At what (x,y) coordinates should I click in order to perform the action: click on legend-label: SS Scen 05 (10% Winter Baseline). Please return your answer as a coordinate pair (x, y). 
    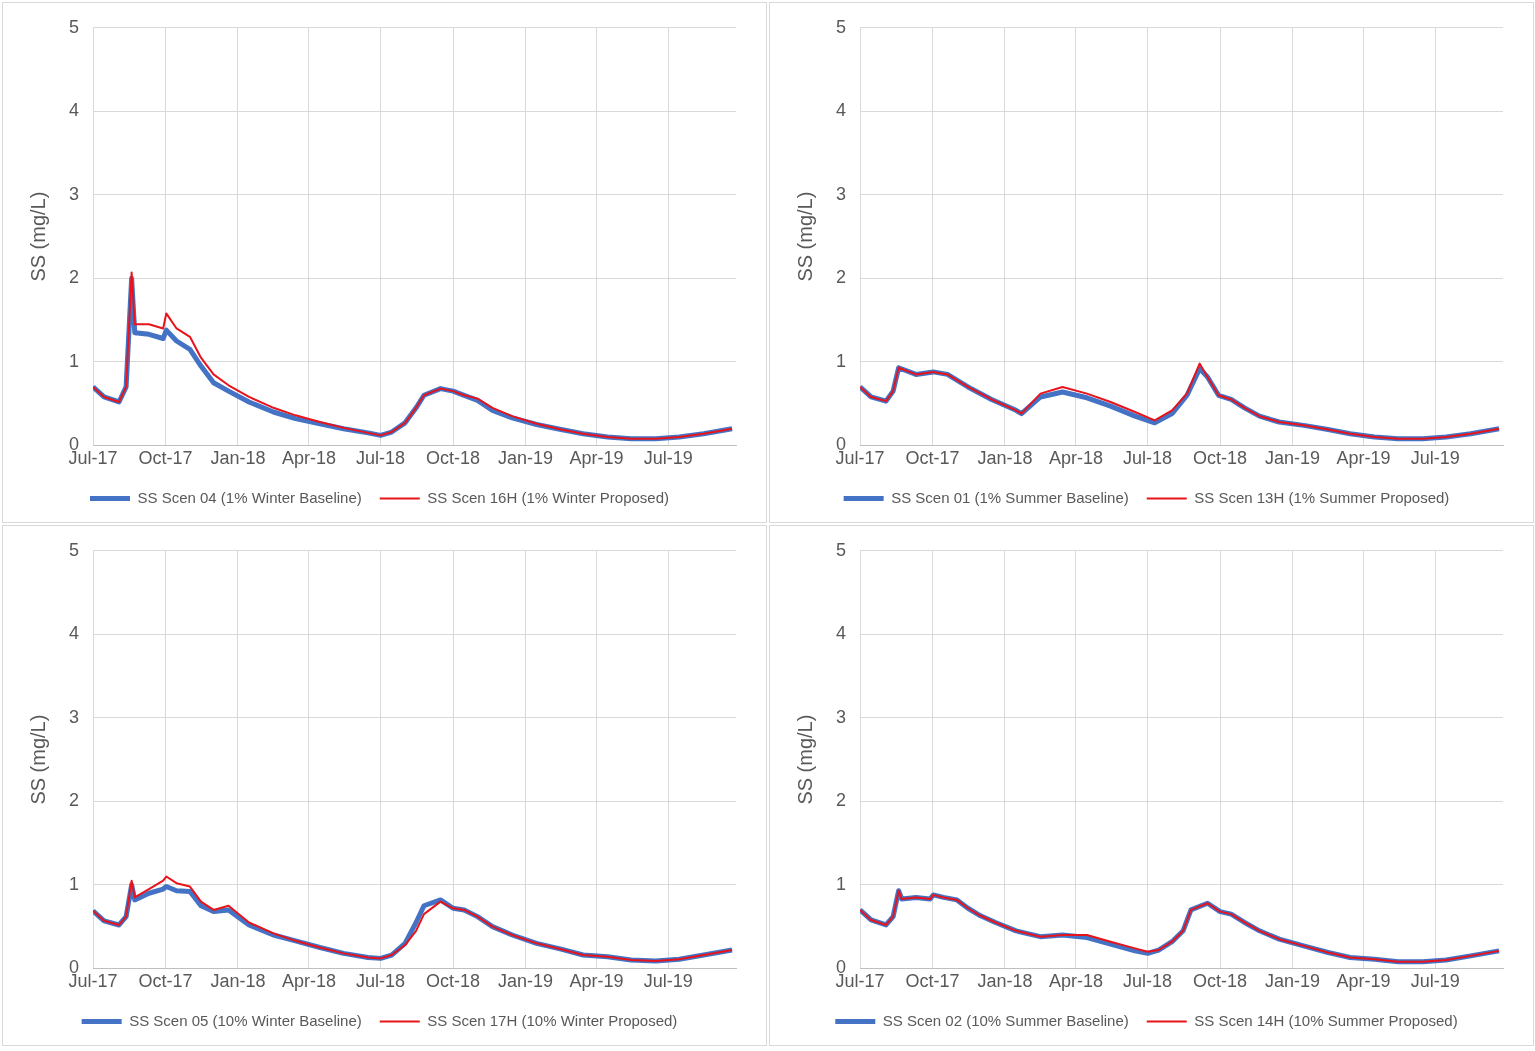
    Looking at the image, I should click on (245, 1020).